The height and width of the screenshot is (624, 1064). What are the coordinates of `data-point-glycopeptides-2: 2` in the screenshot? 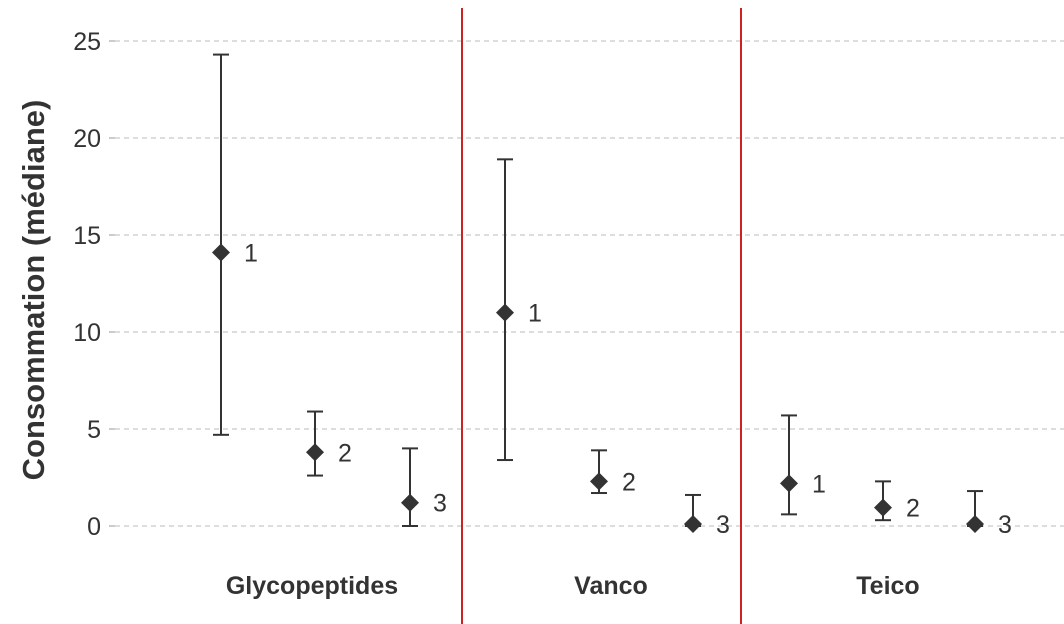 It's located at (329, 443).